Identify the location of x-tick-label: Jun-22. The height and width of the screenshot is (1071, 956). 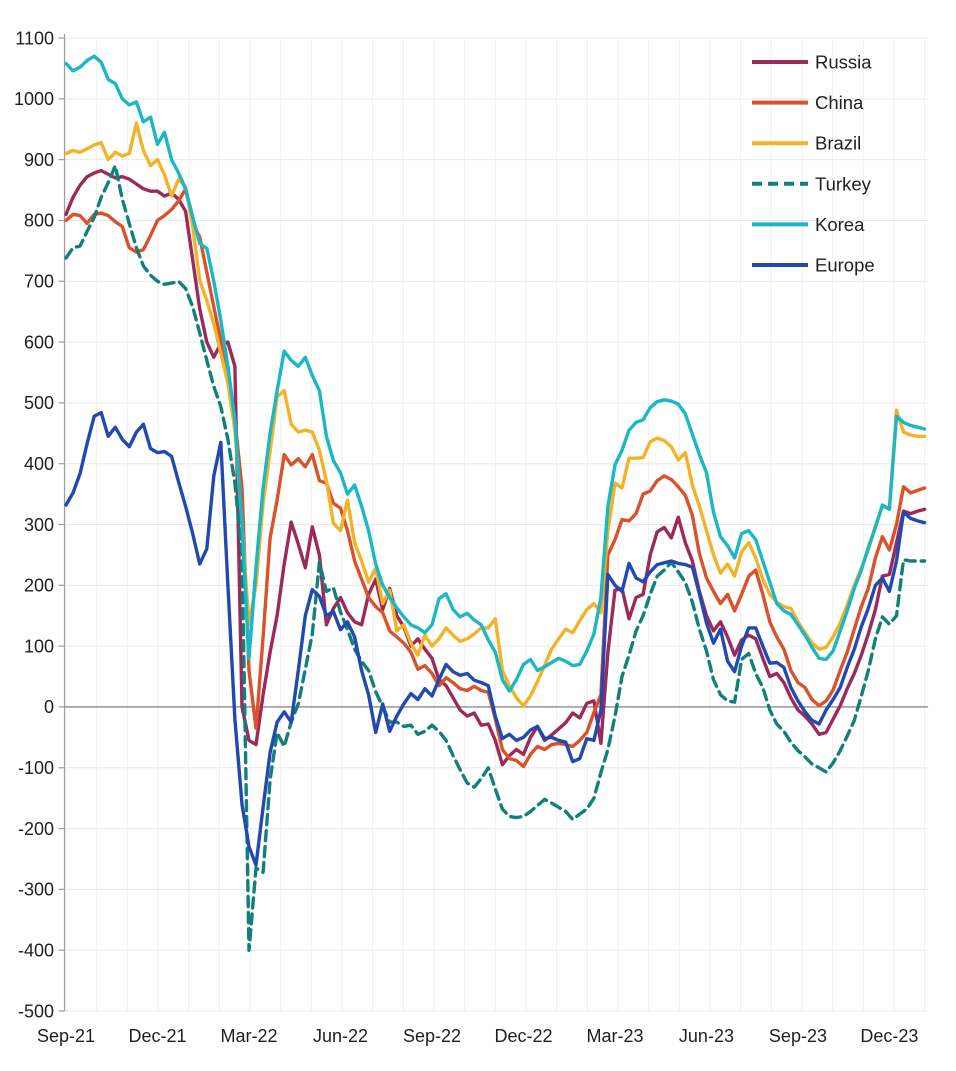
(340, 1036).